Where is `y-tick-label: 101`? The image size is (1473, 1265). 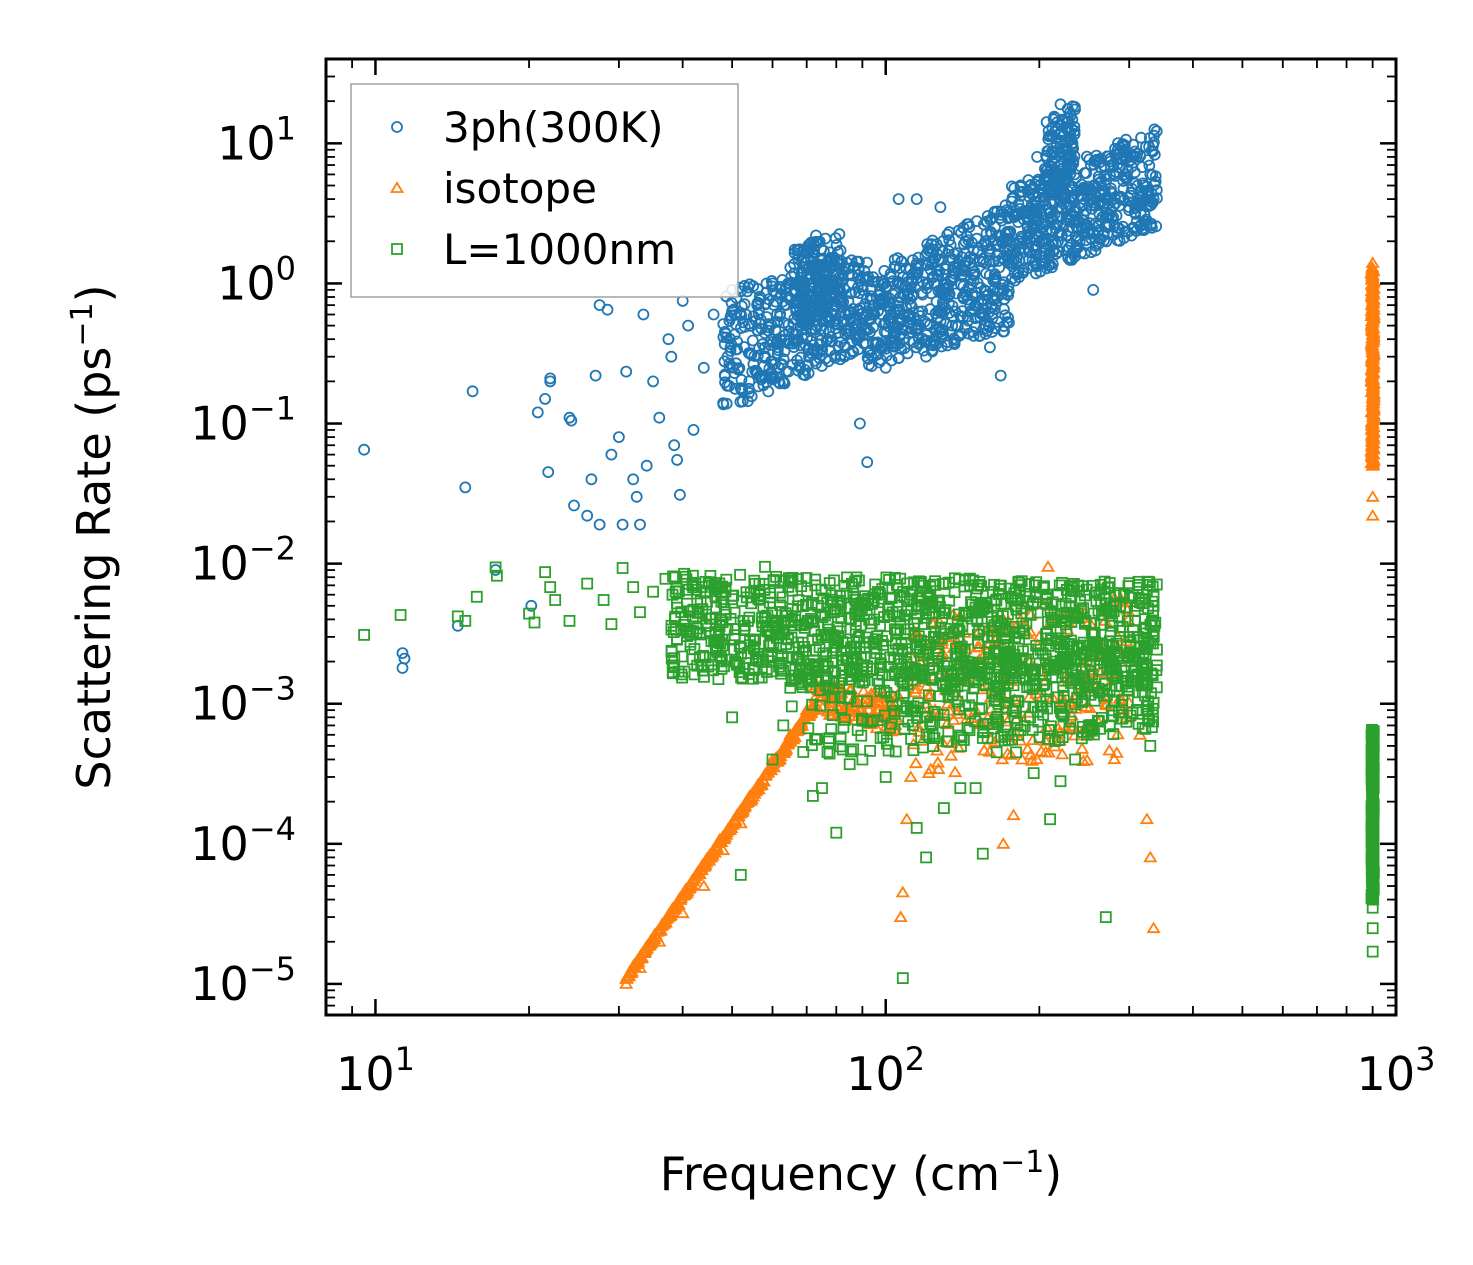
y-tick-label: 101 is located at coordinates (256, 139).